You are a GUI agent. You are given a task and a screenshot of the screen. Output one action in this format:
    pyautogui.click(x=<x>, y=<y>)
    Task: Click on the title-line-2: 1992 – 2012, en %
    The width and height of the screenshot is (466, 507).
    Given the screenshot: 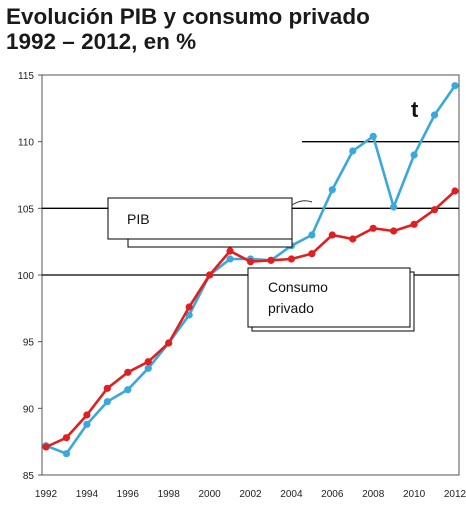 What is the action you would take?
    pyautogui.click(x=101, y=41)
    